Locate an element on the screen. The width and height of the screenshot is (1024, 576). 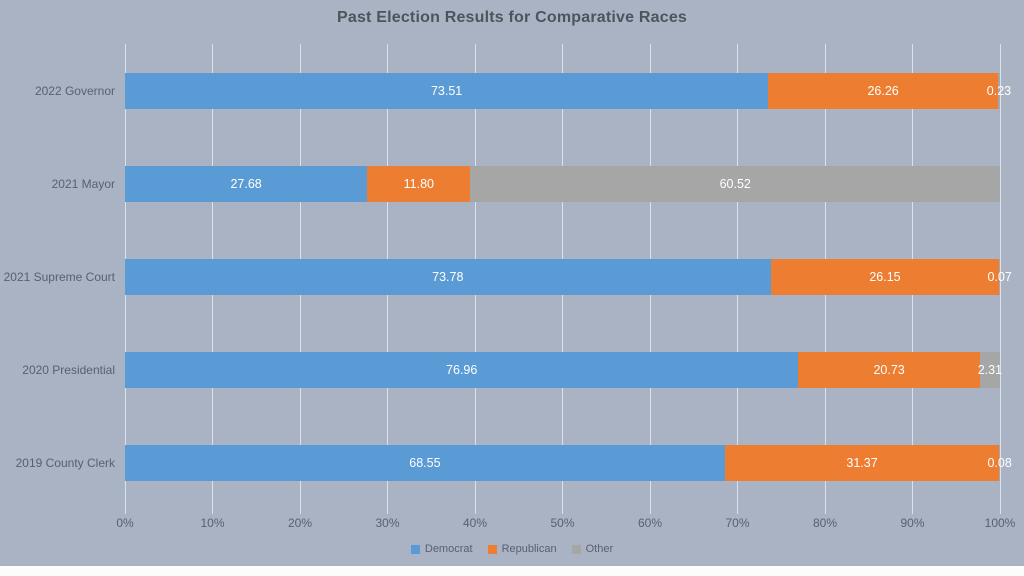
axis-tick-label: 100% is located at coordinates (1000, 523).